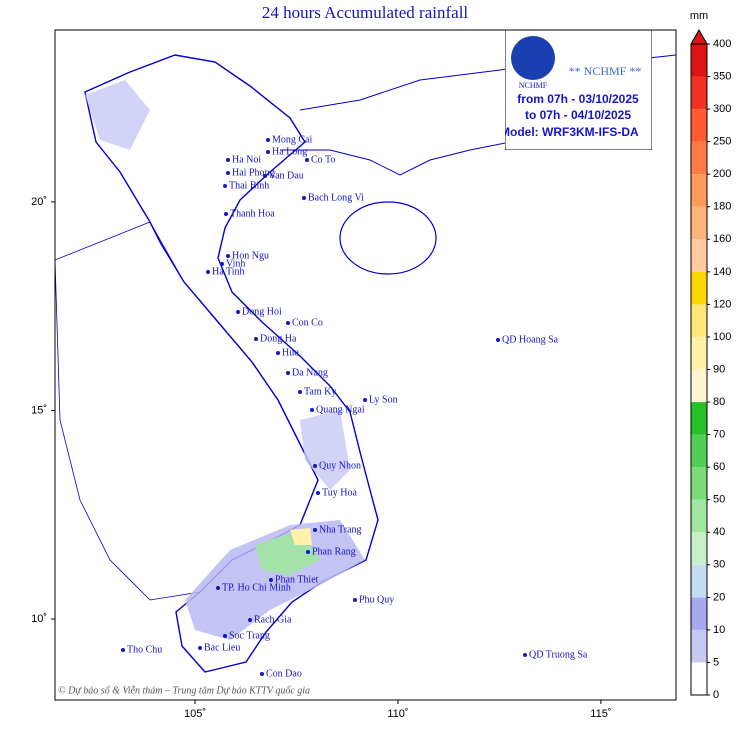  Describe the element at coordinates (253, 172) in the screenshot. I see `place-label: Hai Phong` at that location.